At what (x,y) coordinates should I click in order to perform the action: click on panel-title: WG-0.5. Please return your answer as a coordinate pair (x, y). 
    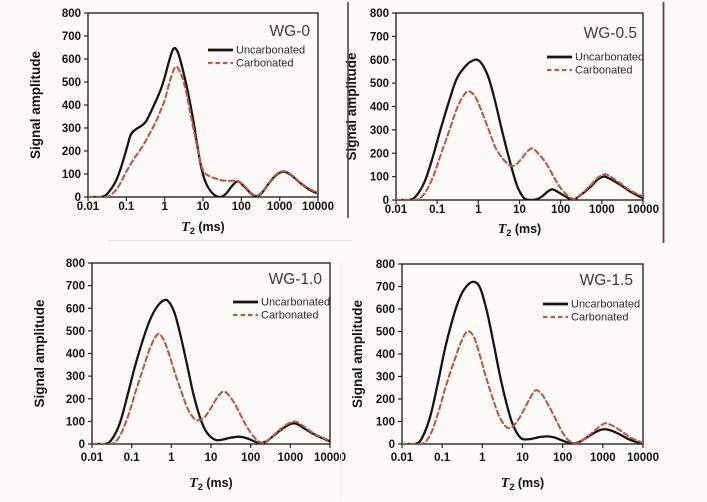
    Looking at the image, I should click on (610, 33).